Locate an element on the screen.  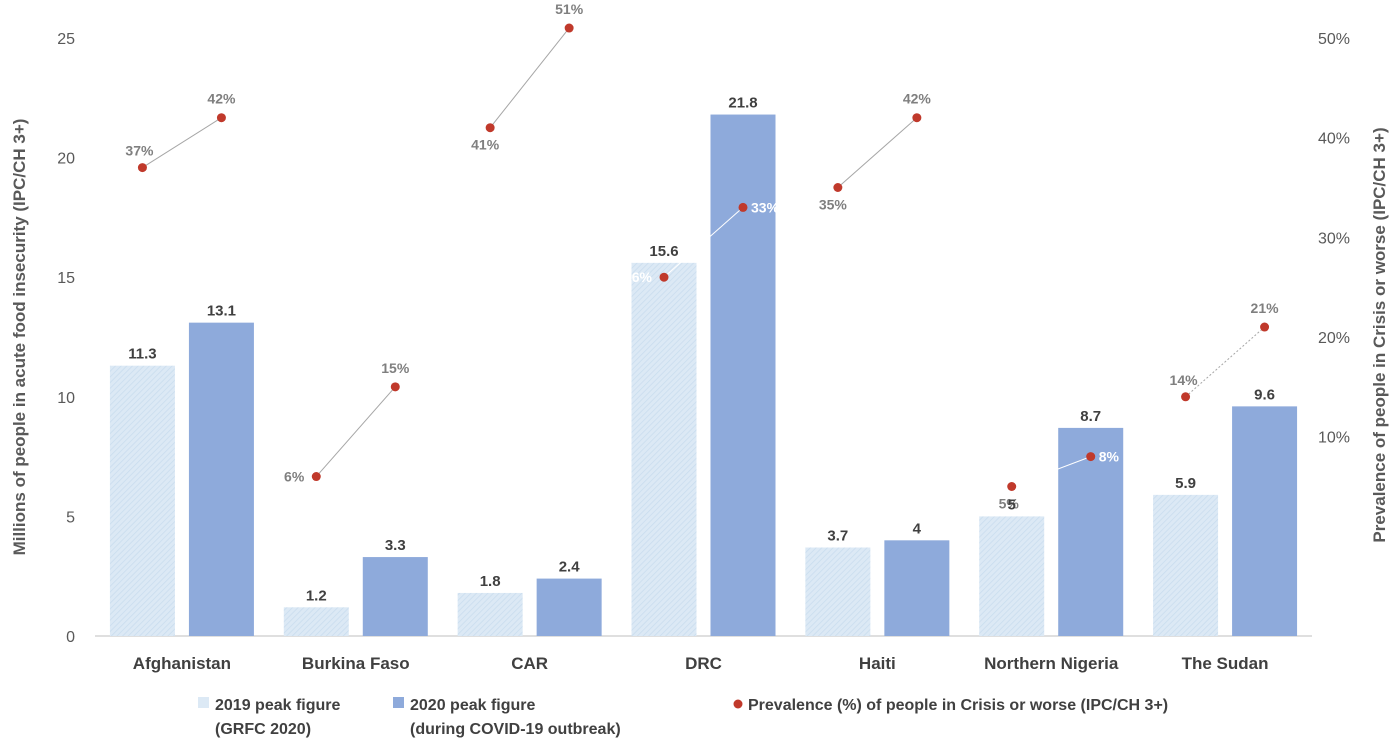
bar-value-label: 15.6 is located at coordinates (663, 251).